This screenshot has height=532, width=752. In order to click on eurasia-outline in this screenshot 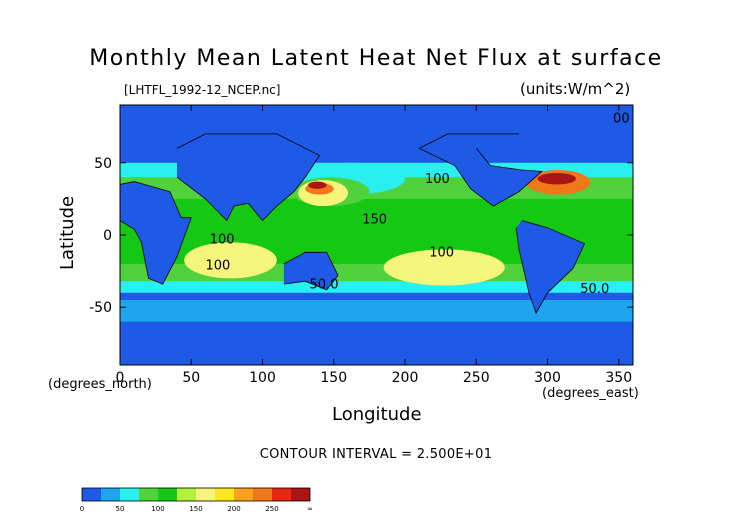, I will do `click(248, 177)`.